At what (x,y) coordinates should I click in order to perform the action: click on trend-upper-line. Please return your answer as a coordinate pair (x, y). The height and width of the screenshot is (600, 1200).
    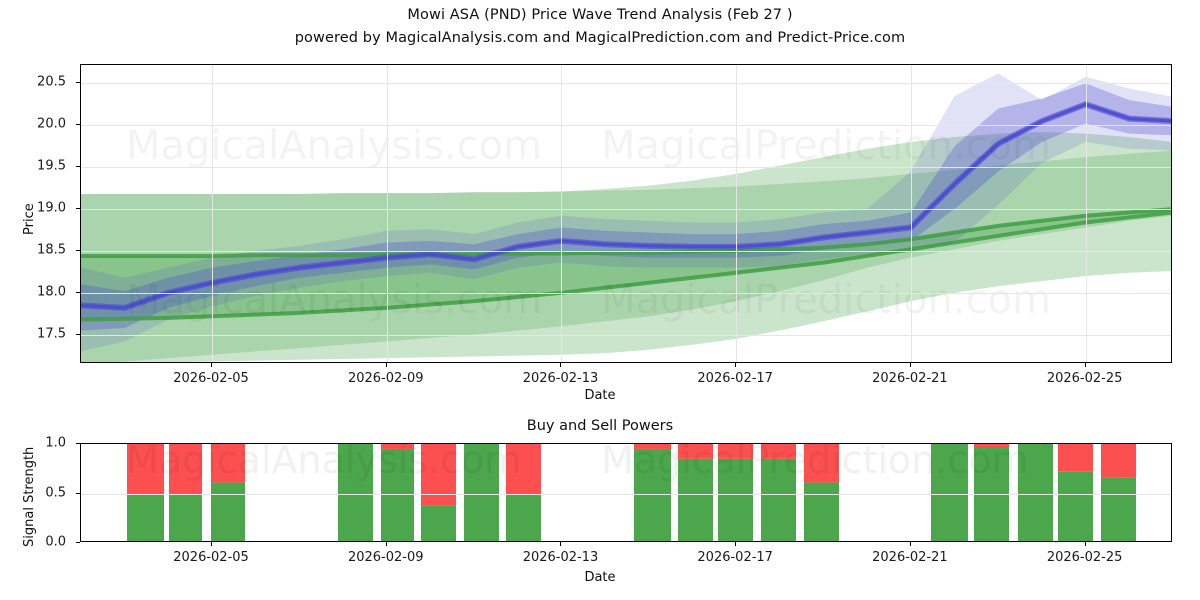
    Looking at the image, I should click on (626, 232).